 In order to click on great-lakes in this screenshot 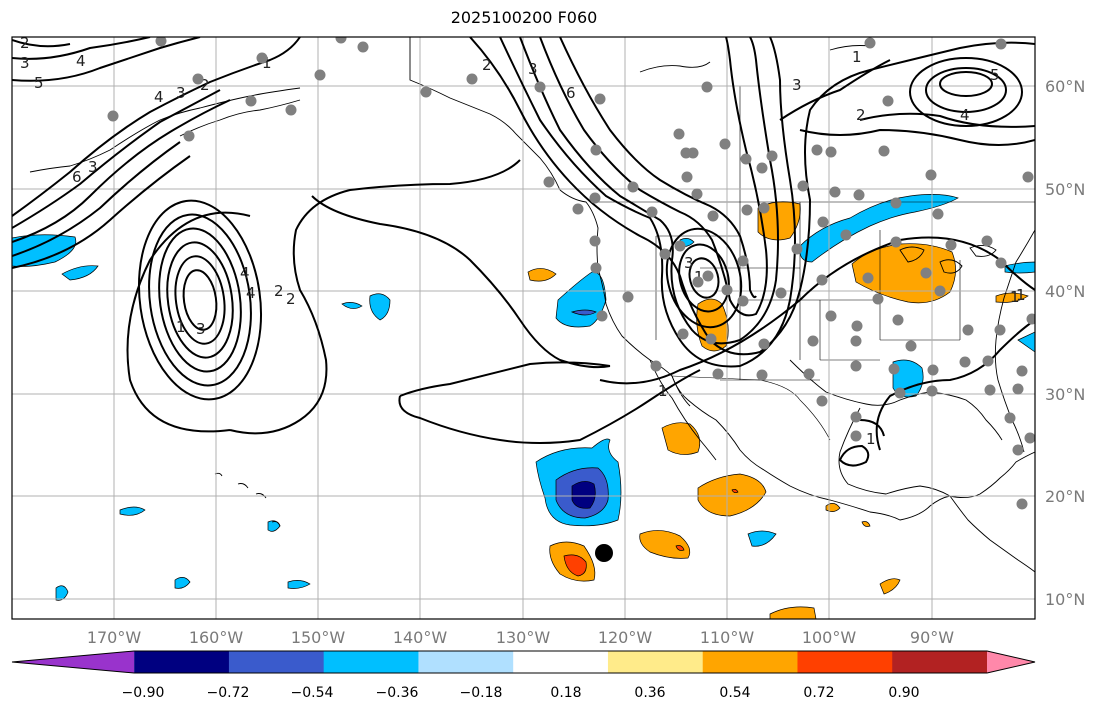, I will do `click(948, 259)`.